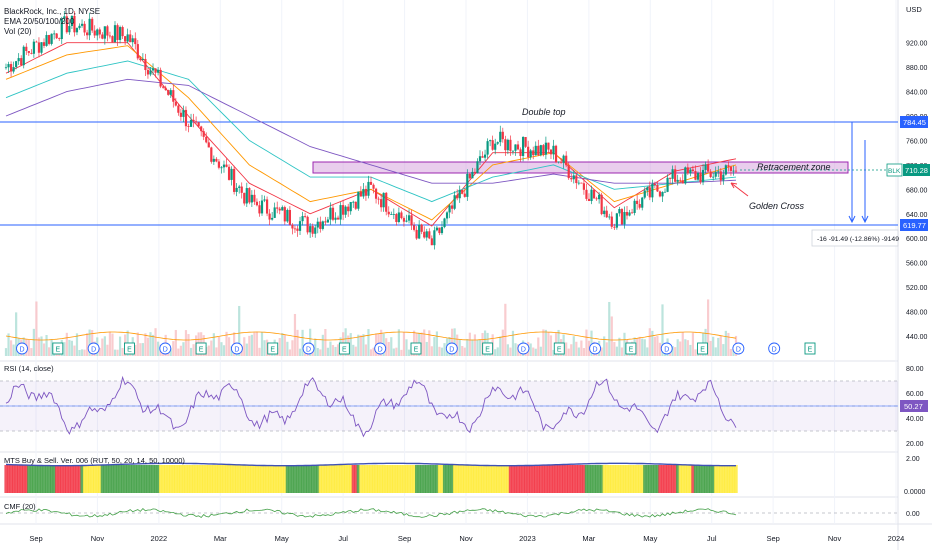 This screenshot has width=932, height=550. Describe the element at coordinates (52, 11) in the screenshot. I see `chart-title: BlackRock, Inc., 1D, NYSE` at that location.